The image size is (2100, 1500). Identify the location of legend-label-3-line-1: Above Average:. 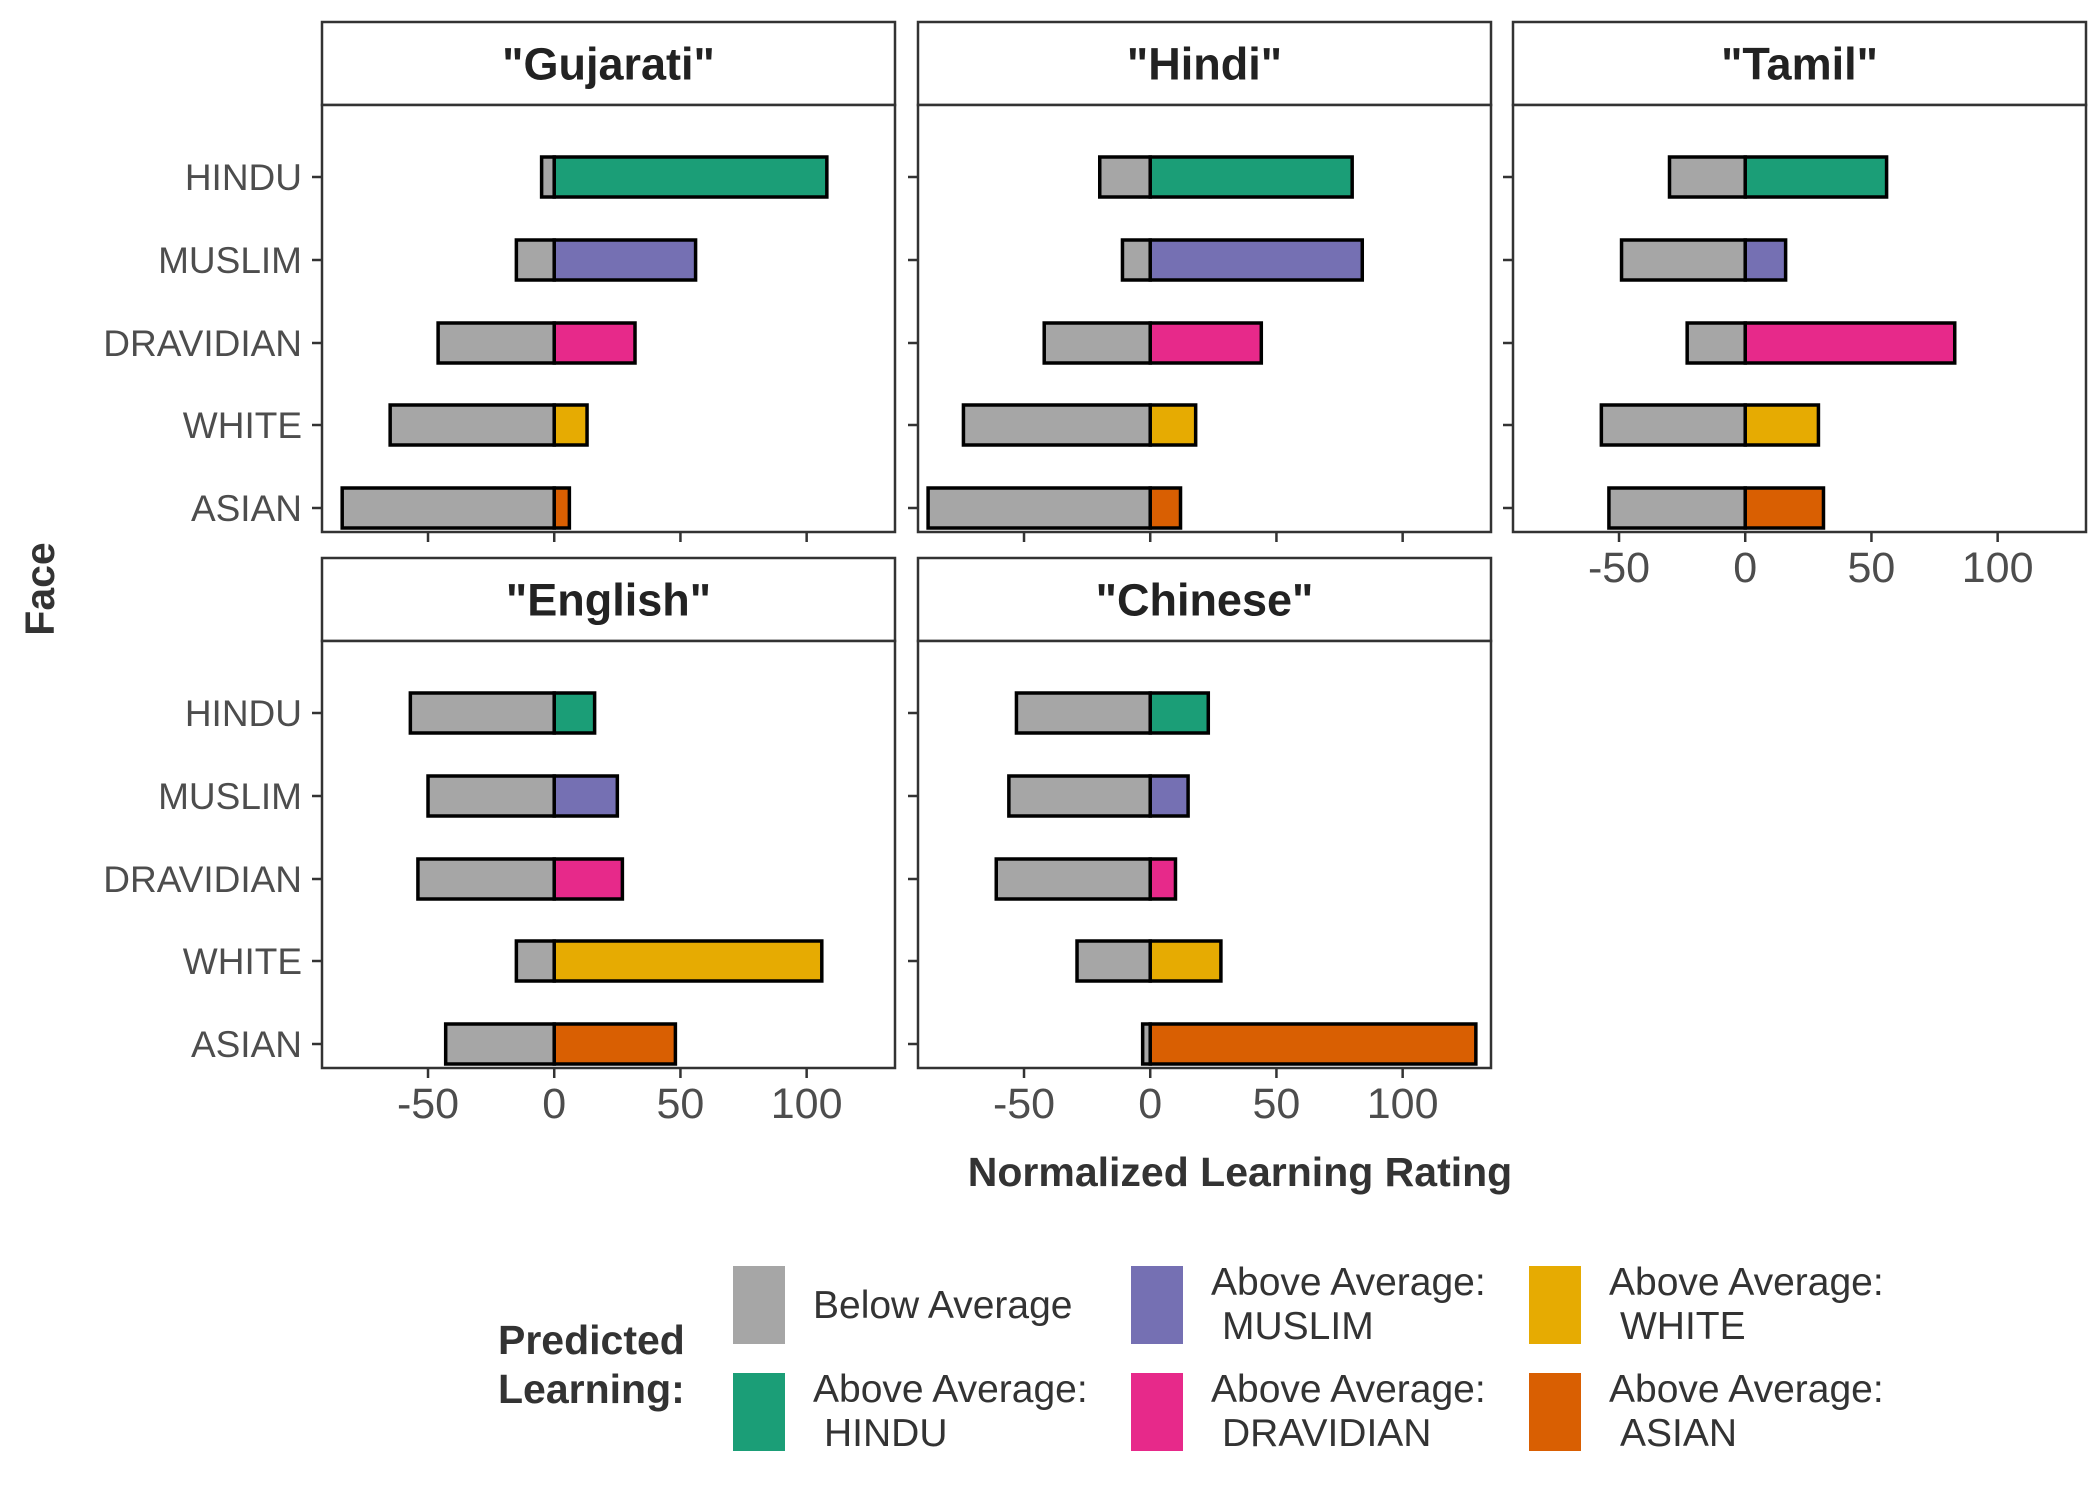
(1348, 1389).